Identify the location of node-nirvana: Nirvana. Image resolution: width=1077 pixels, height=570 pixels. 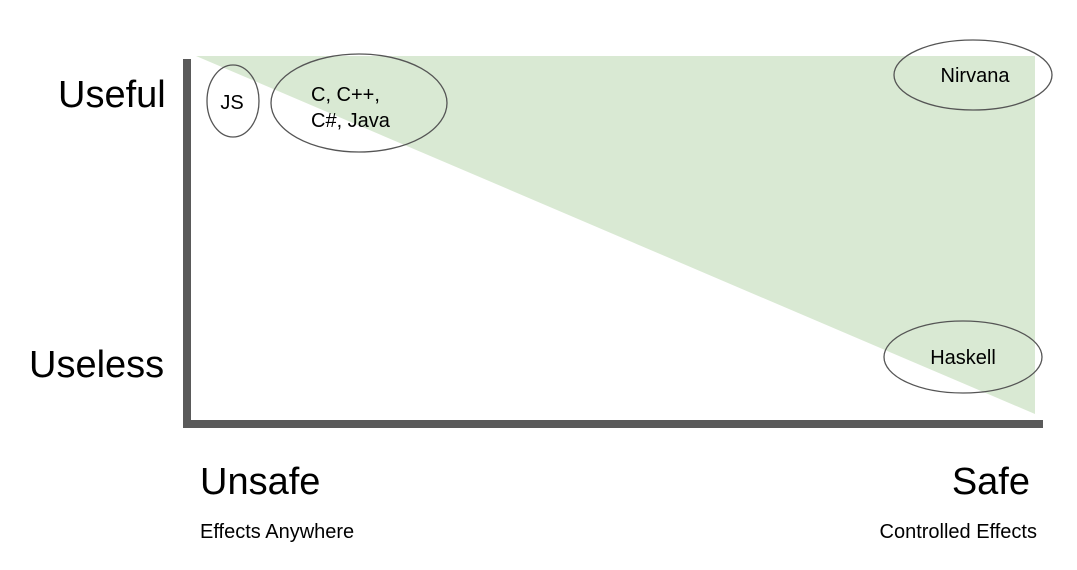
(973, 75).